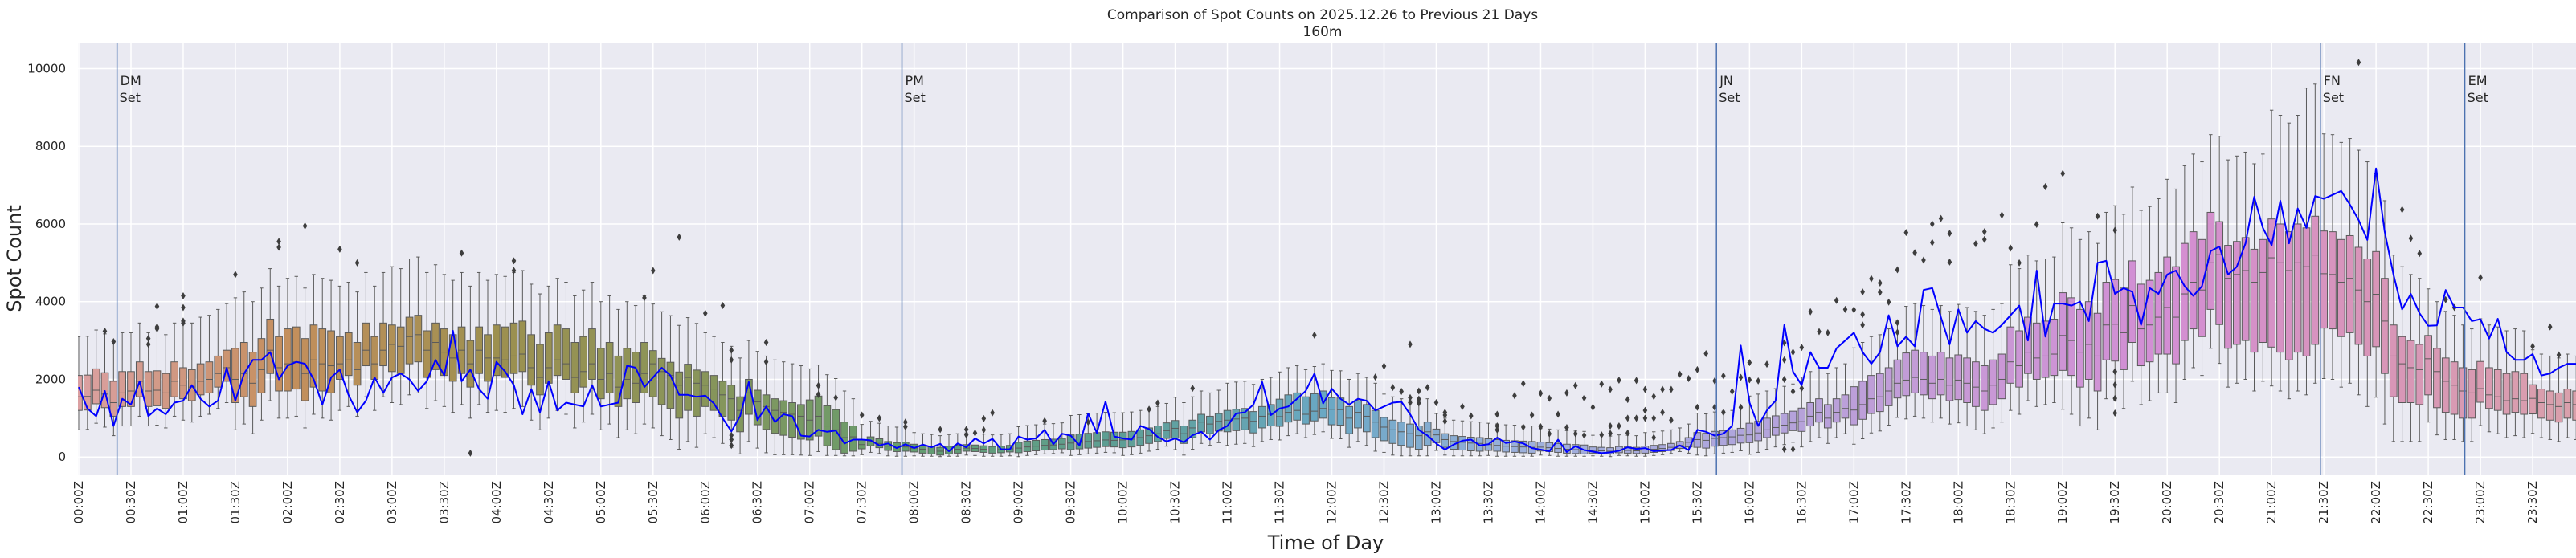 Image resolution: width=2576 pixels, height=558 pixels. I want to click on y-tick-label: 2000, so click(50, 379).